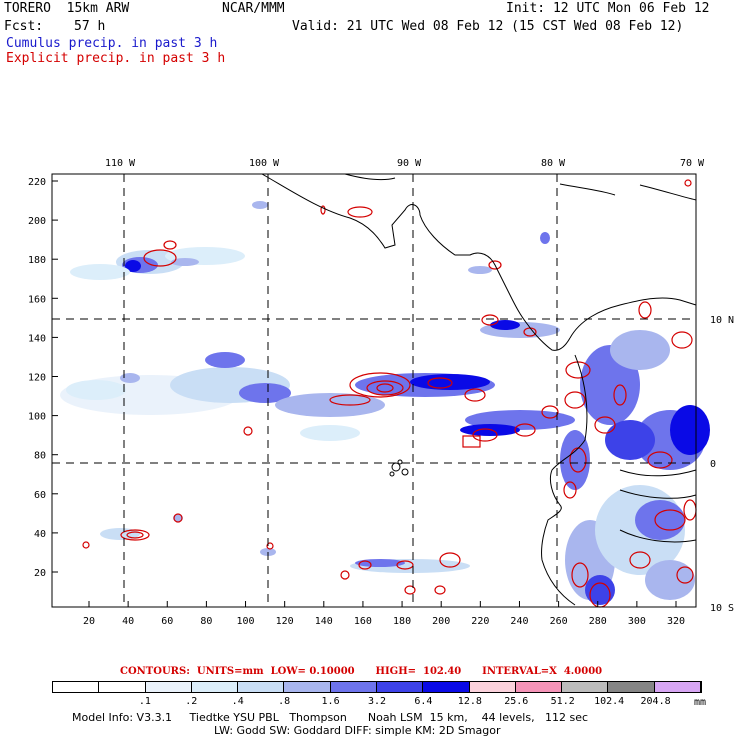  Describe the element at coordinates (363, 621) in the screenshot. I see `bottom-tick-label: 160` at that location.